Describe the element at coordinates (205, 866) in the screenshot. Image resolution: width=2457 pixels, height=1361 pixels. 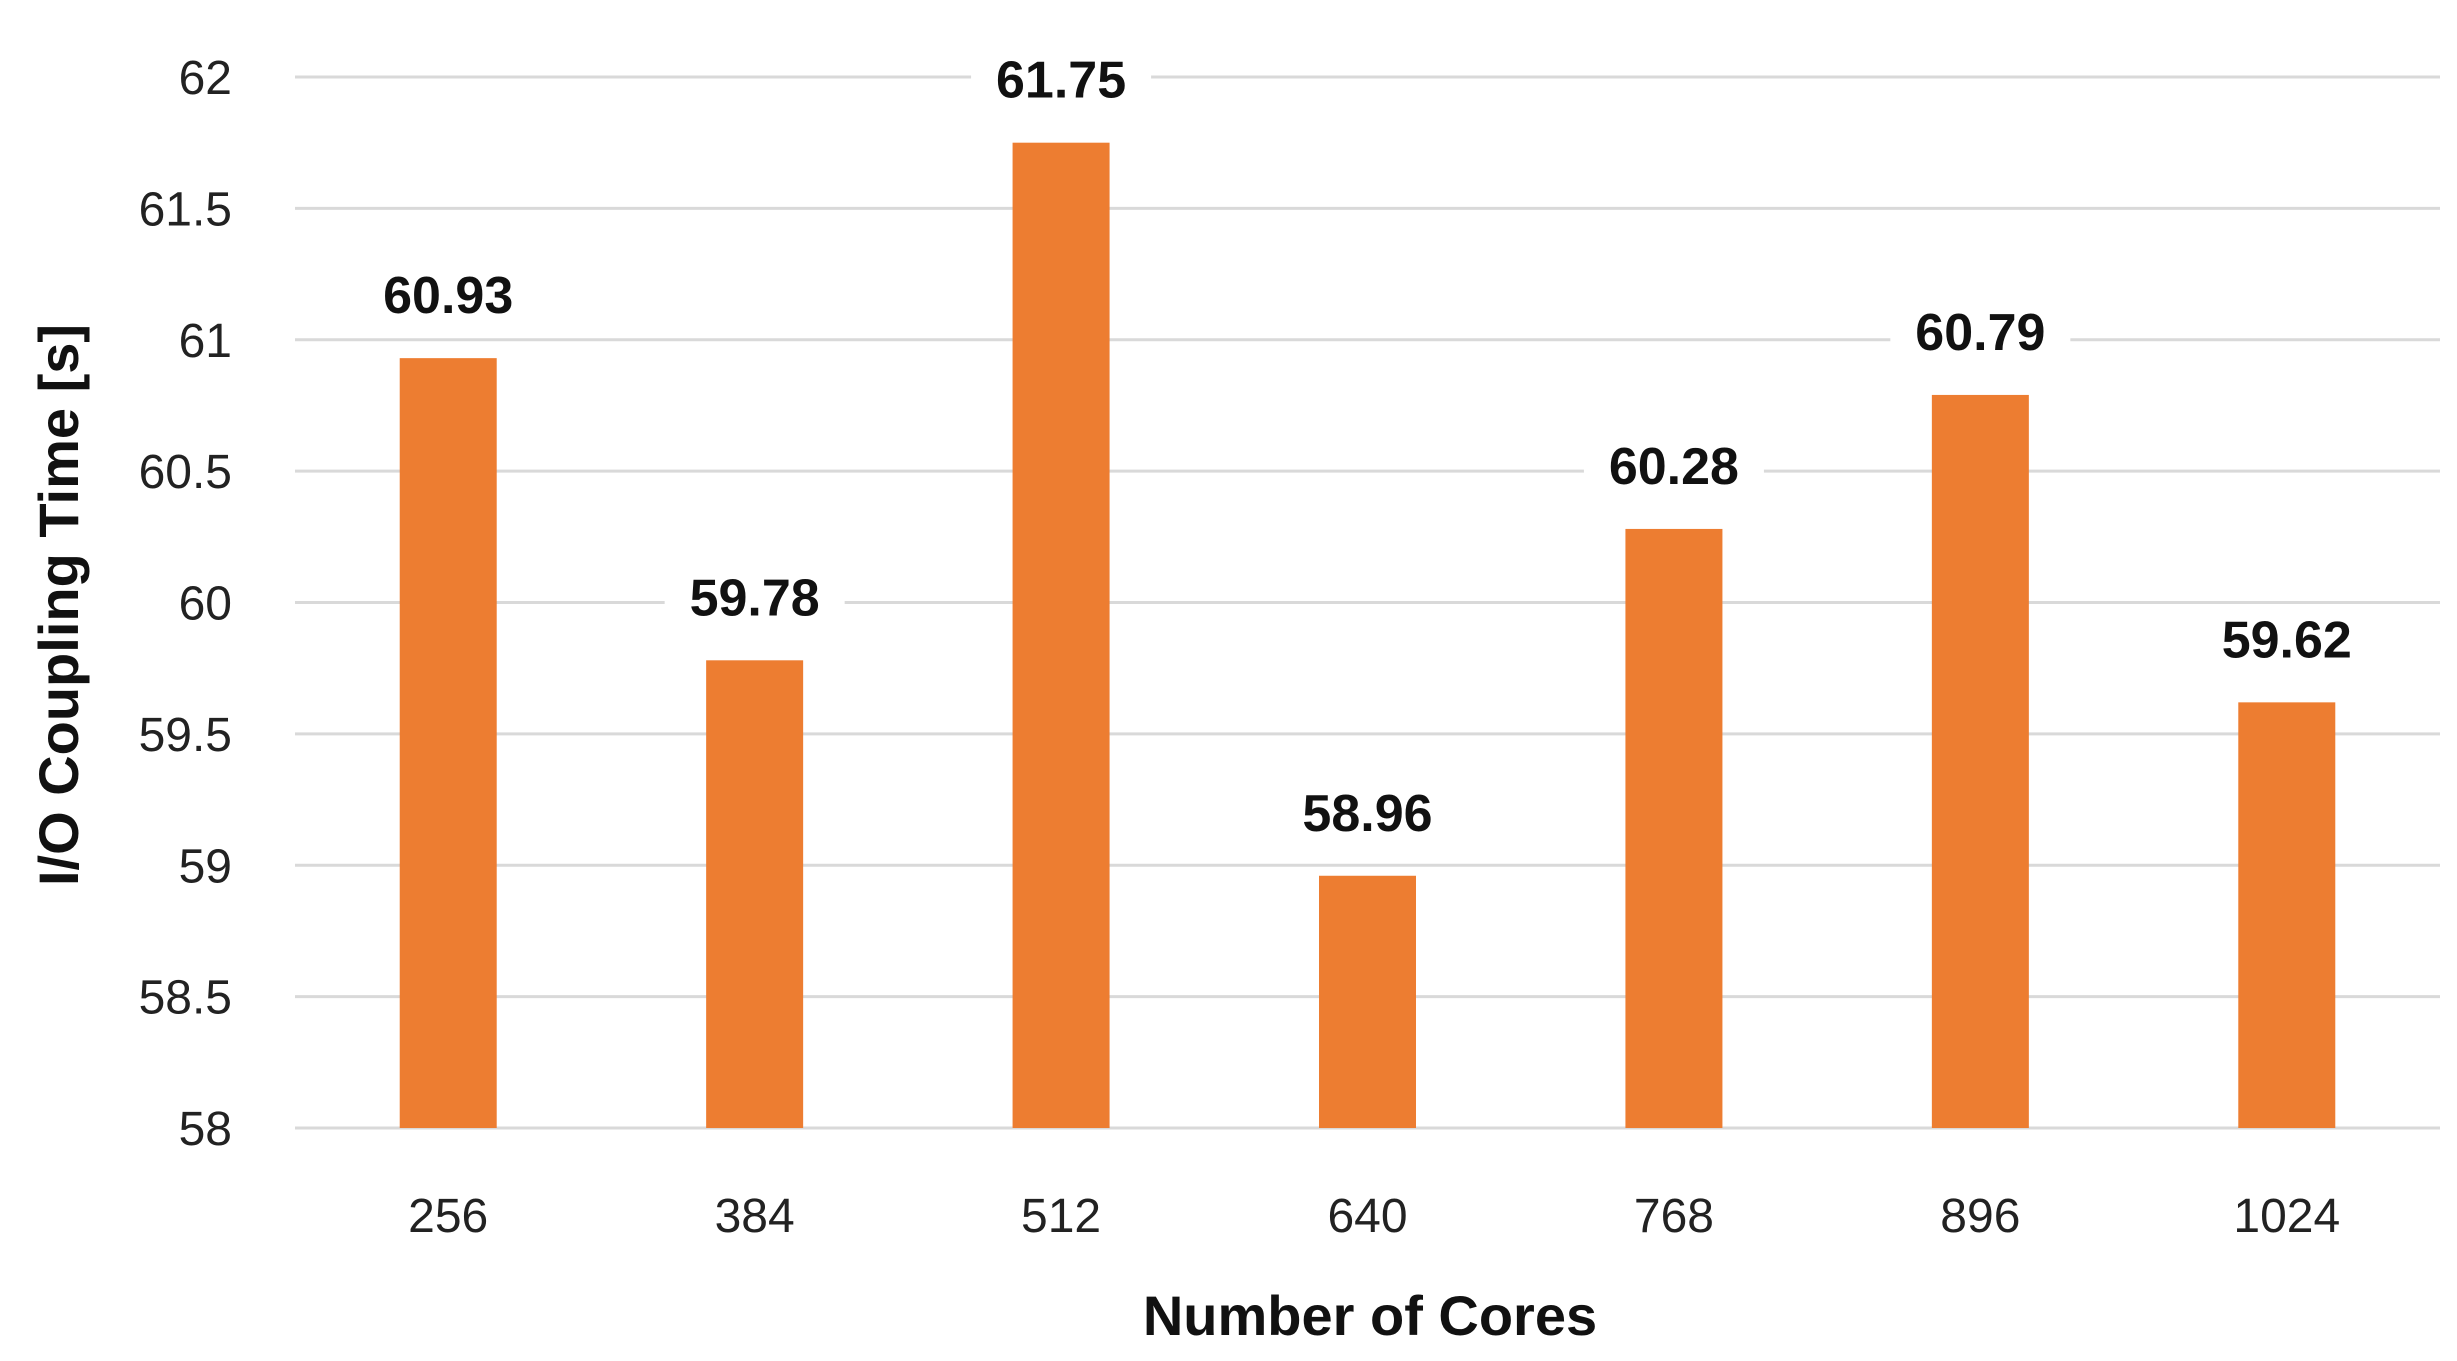
I see `y-tick-label: 59` at that location.